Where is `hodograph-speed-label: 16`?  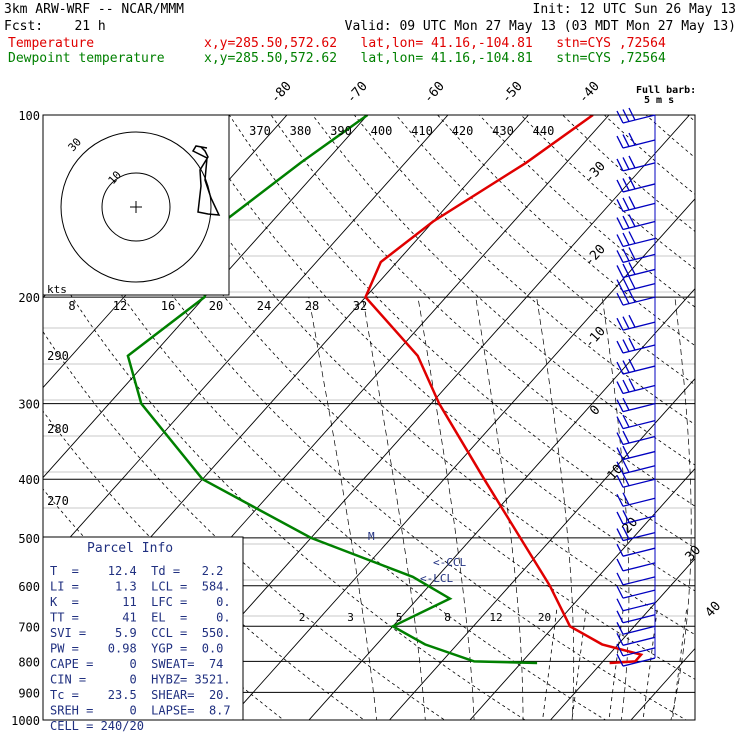 hodograph-speed-label: 16 is located at coordinates (168, 306).